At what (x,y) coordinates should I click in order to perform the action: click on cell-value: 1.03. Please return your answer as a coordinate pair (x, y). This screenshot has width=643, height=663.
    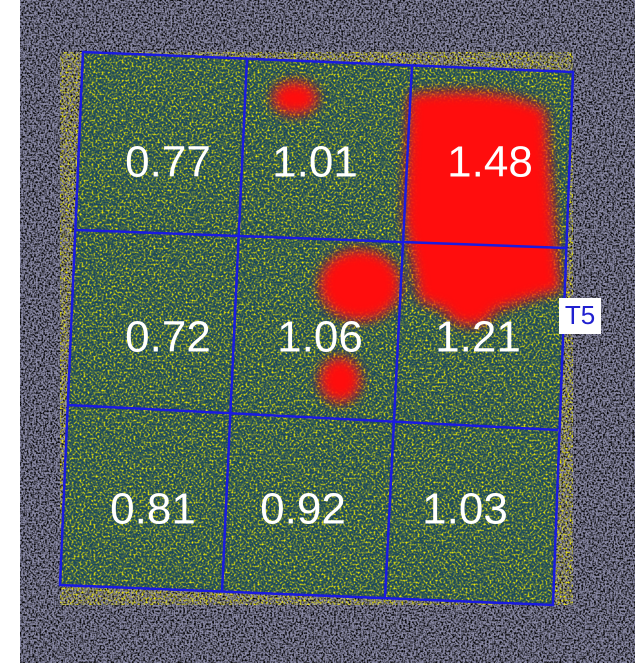
    Looking at the image, I should click on (465, 509).